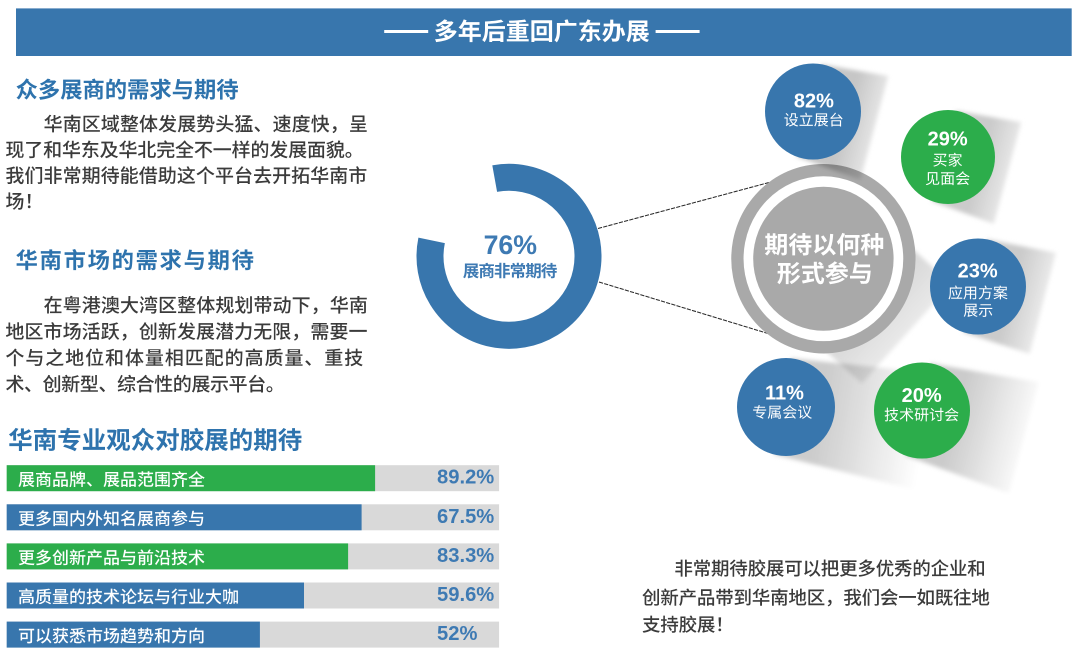 The width and height of the screenshot is (1080, 650). What do you see at coordinates (465, 478) in the screenshot?
I see `svg-text: 89.2%` at bounding box center [465, 478].